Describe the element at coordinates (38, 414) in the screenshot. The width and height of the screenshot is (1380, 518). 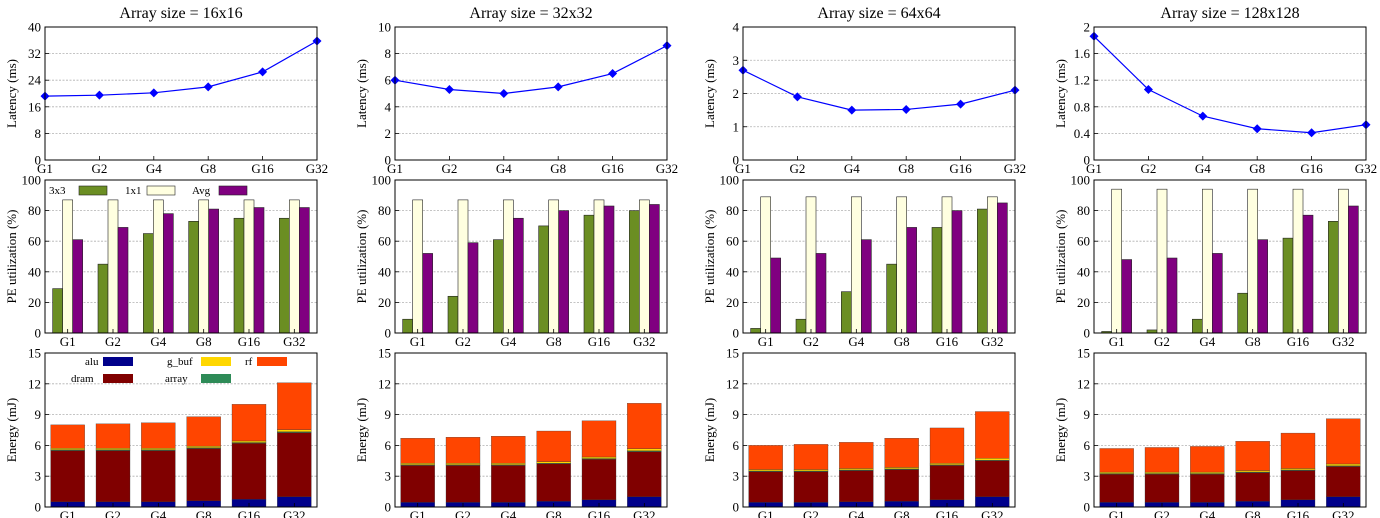
I see `y-tick-label: 9` at that location.